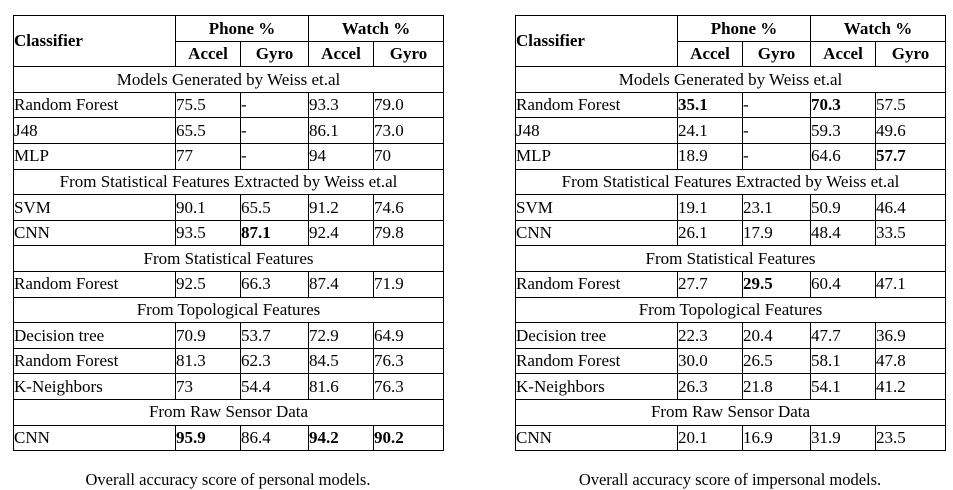  Describe the element at coordinates (710, 156) in the screenshot. I see `cell-value: 18.9` at that location.